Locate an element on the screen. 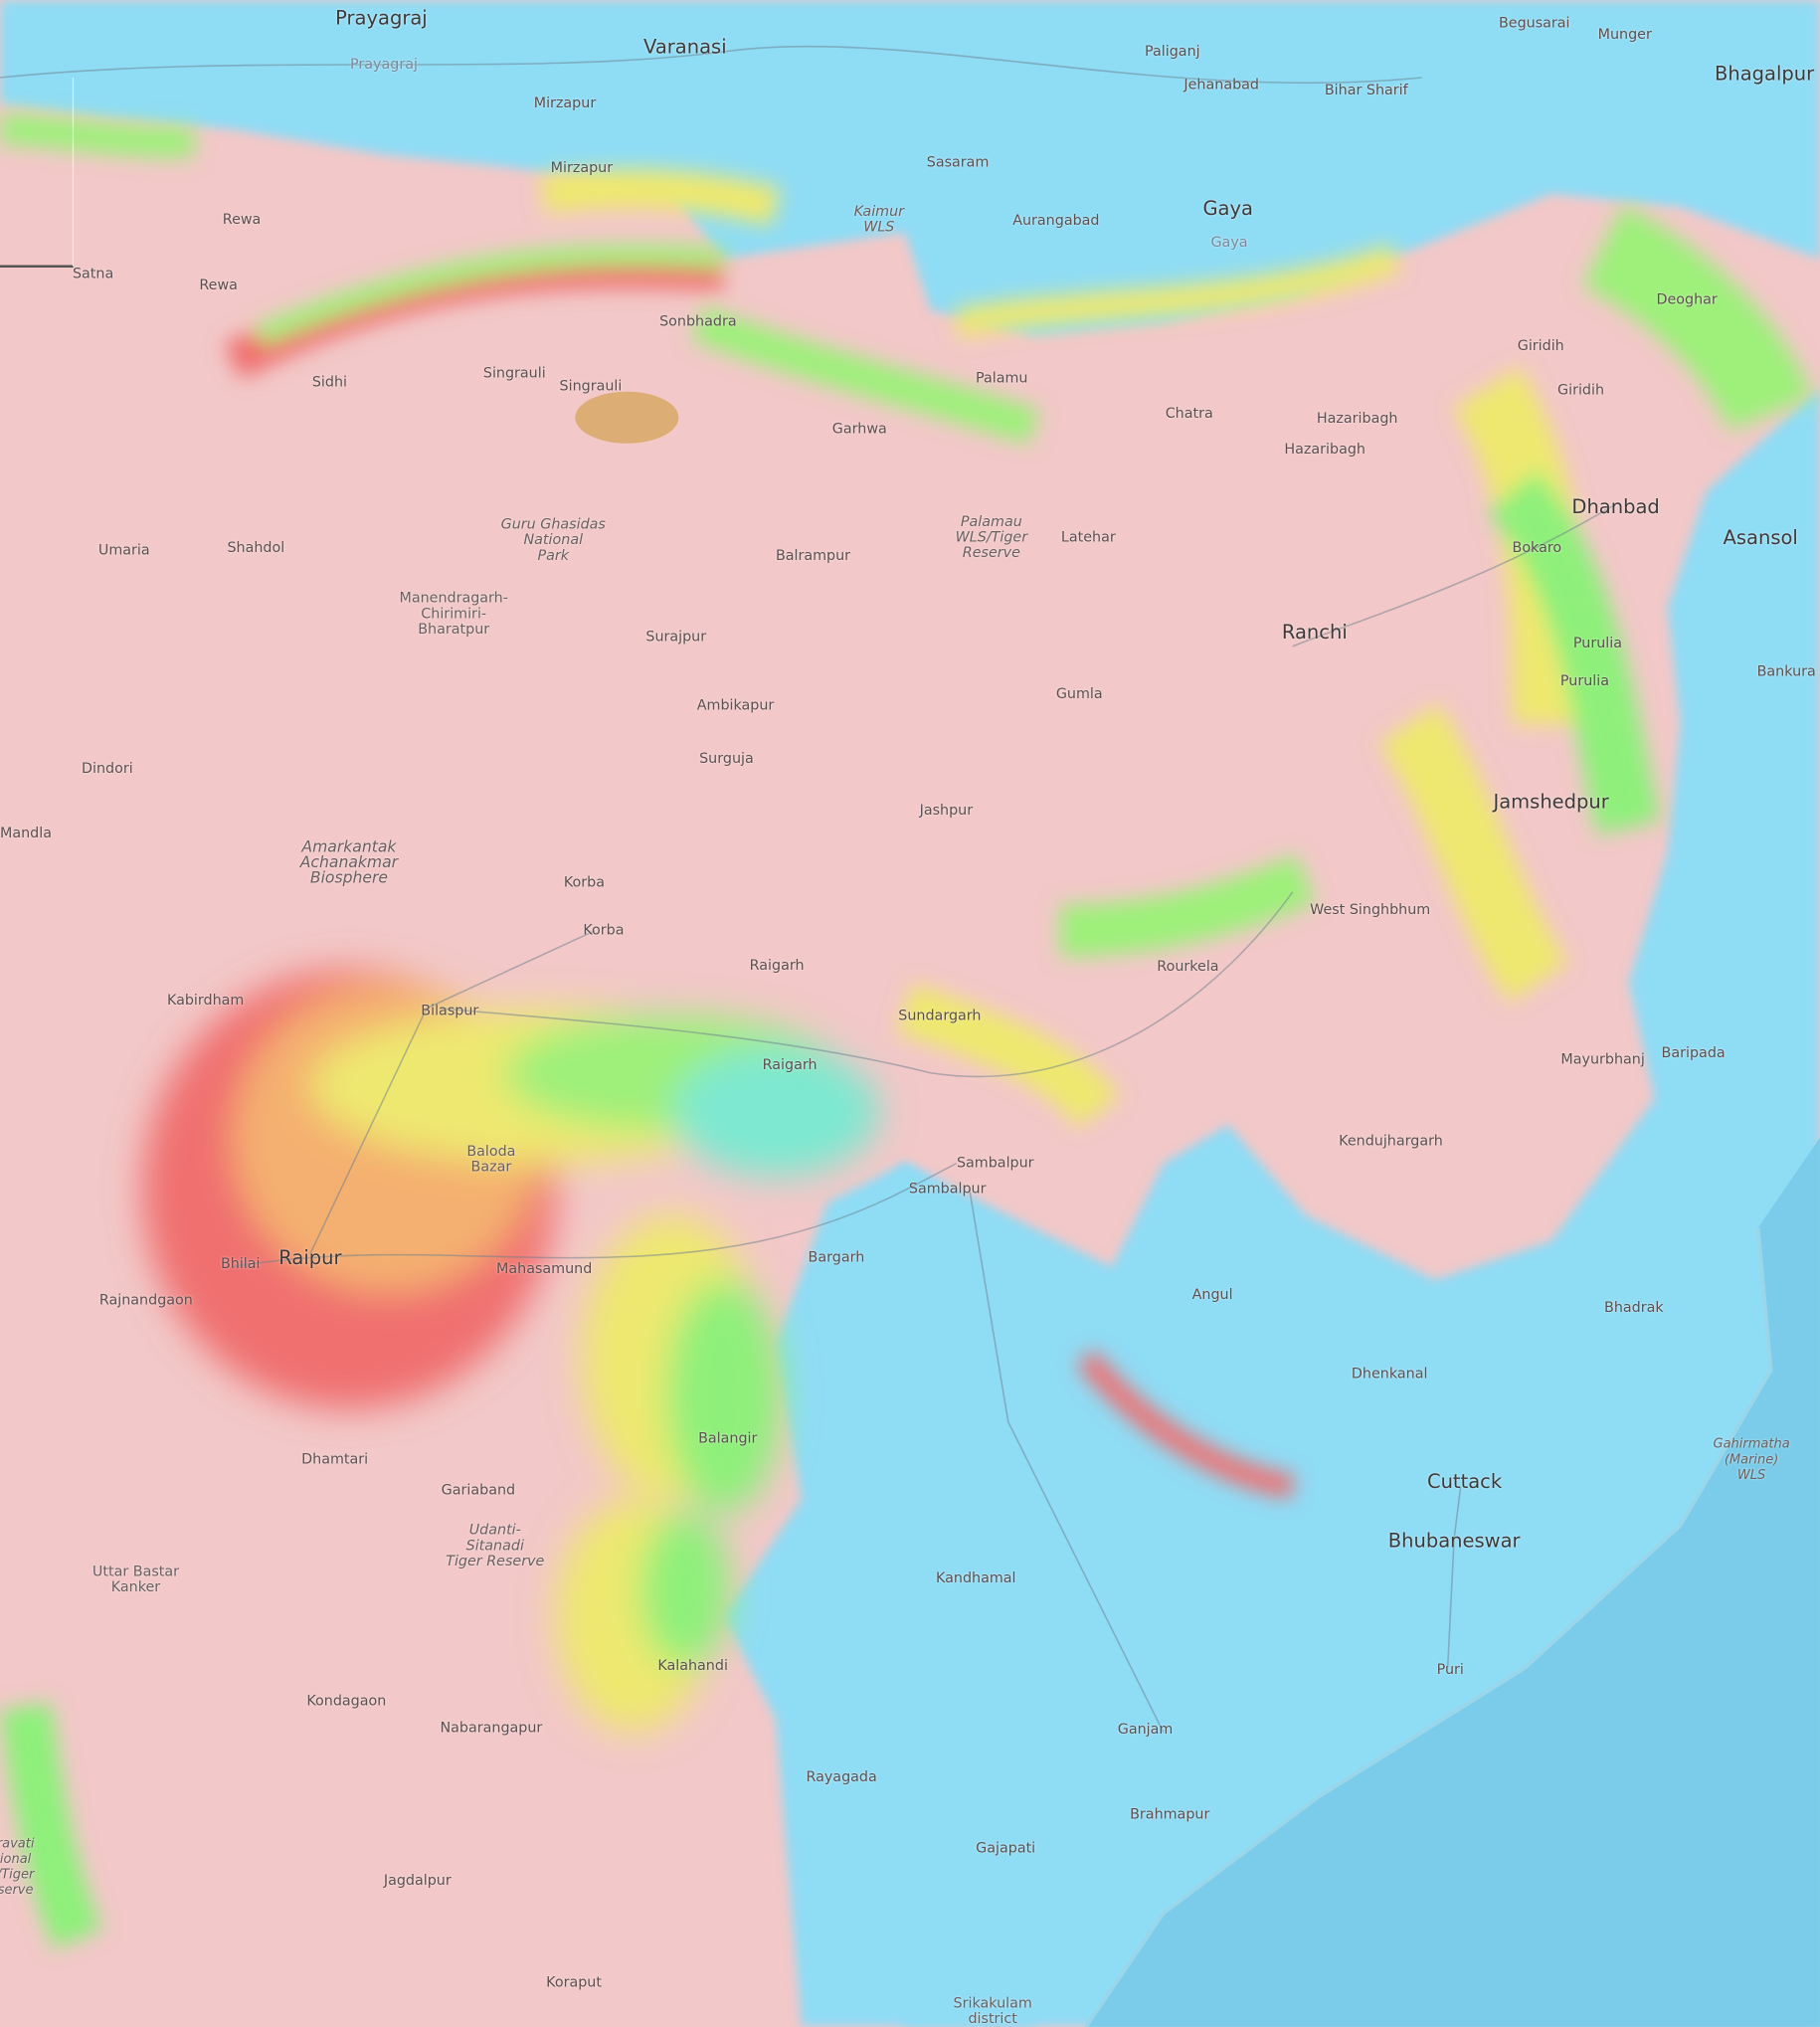 Image resolution: width=1820 pixels, height=2027 pixels. singrauli-mine is located at coordinates (627, 417).